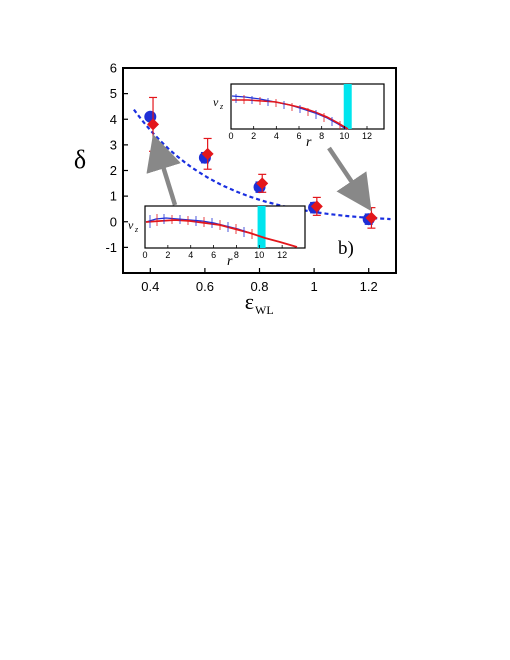 Image resolution: width=510 pixels, height=660 pixels. Describe the element at coordinates (221, 106) in the screenshot. I see `inset-upper-y-title-subscript: z` at that location.